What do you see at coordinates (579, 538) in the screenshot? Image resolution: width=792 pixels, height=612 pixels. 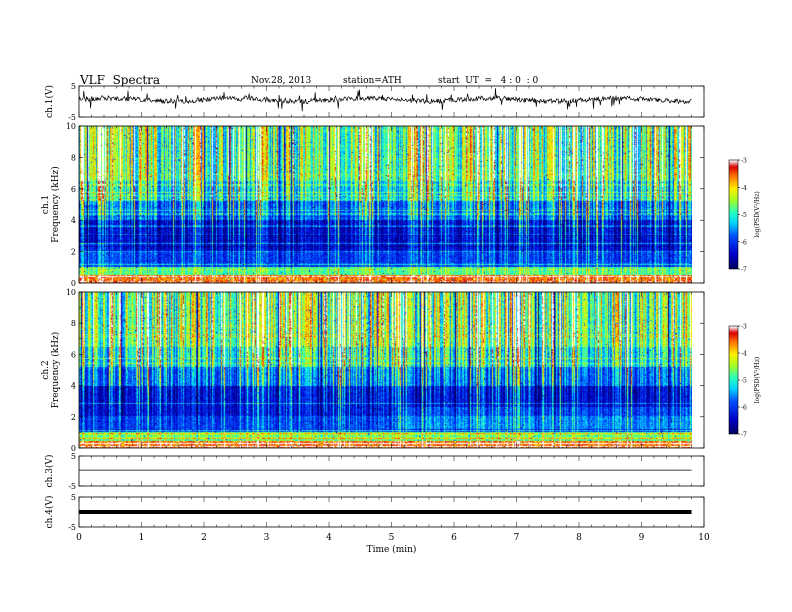 I see `x-tick-label: 8` at bounding box center [579, 538].